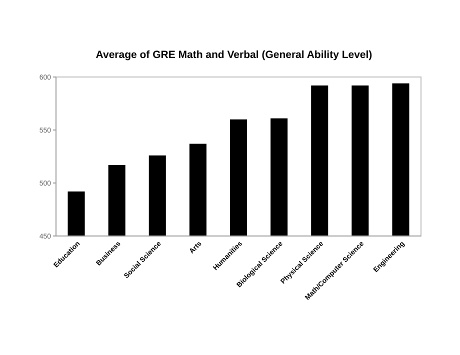 Image resolution: width=460 pixels, height=355 pixels. What do you see at coordinates (234, 55) in the screenshot?
I see `chart-title: Average of GRE Math and Verbal (General Ability Level)` at bounding box center [234, 55].